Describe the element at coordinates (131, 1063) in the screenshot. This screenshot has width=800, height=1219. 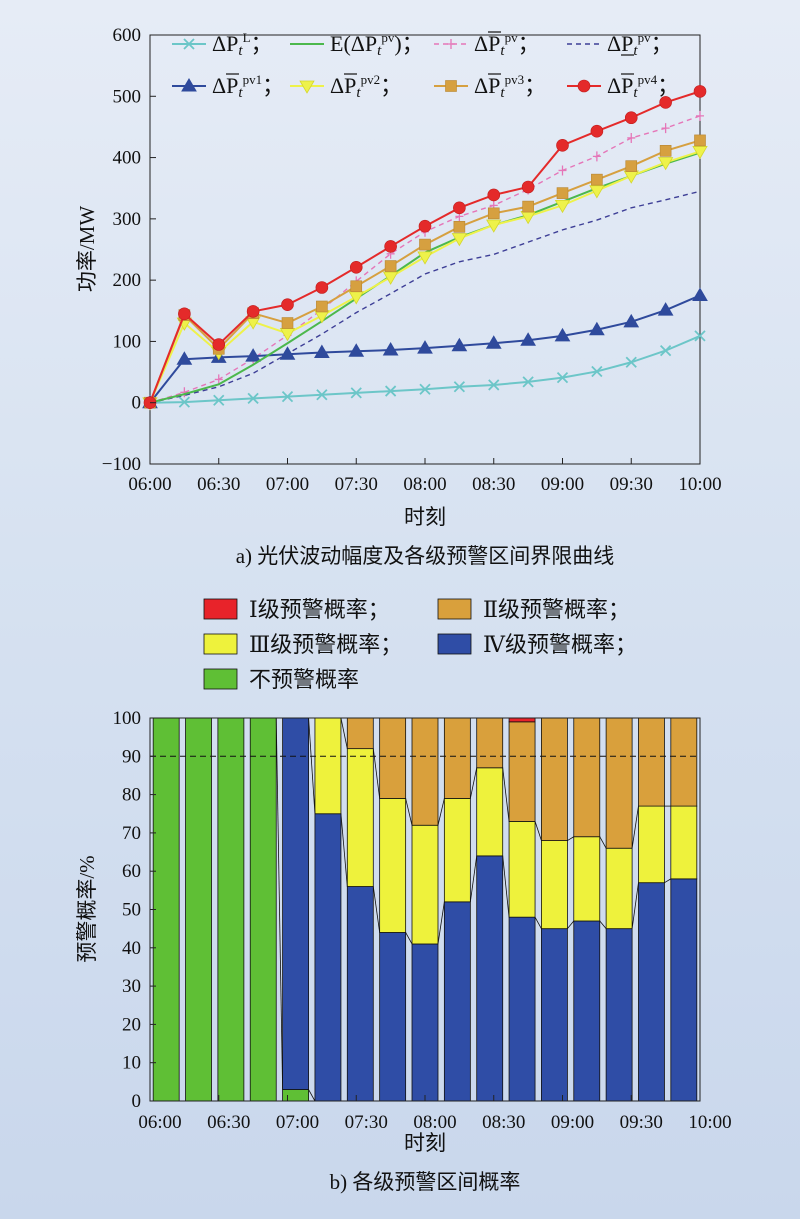
I see `y-tick-label-b: 10` at that location.